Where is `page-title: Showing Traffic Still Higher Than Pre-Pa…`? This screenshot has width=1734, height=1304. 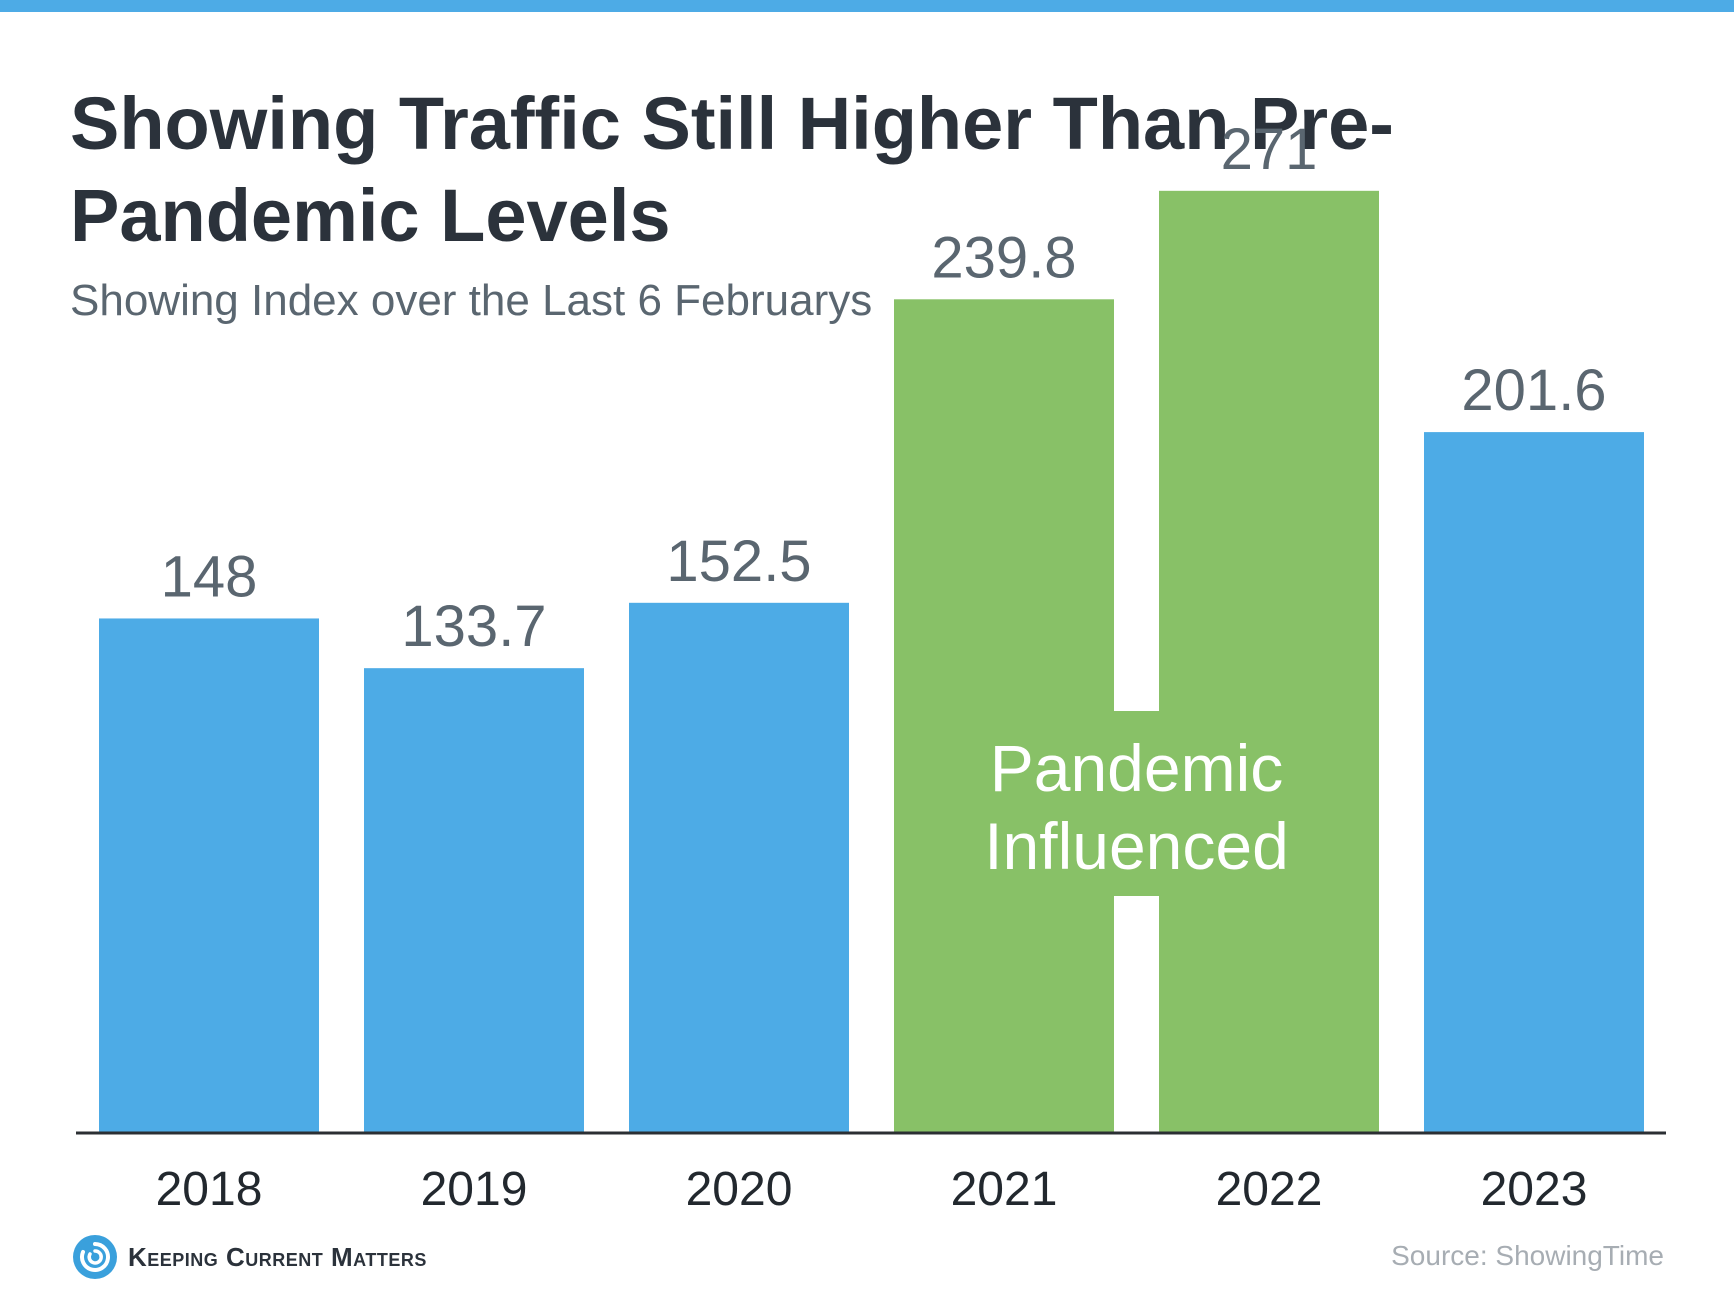
page-title: Showing Traffic Still Higher Than Pre-Pa… is located at coordinates (732, 169).